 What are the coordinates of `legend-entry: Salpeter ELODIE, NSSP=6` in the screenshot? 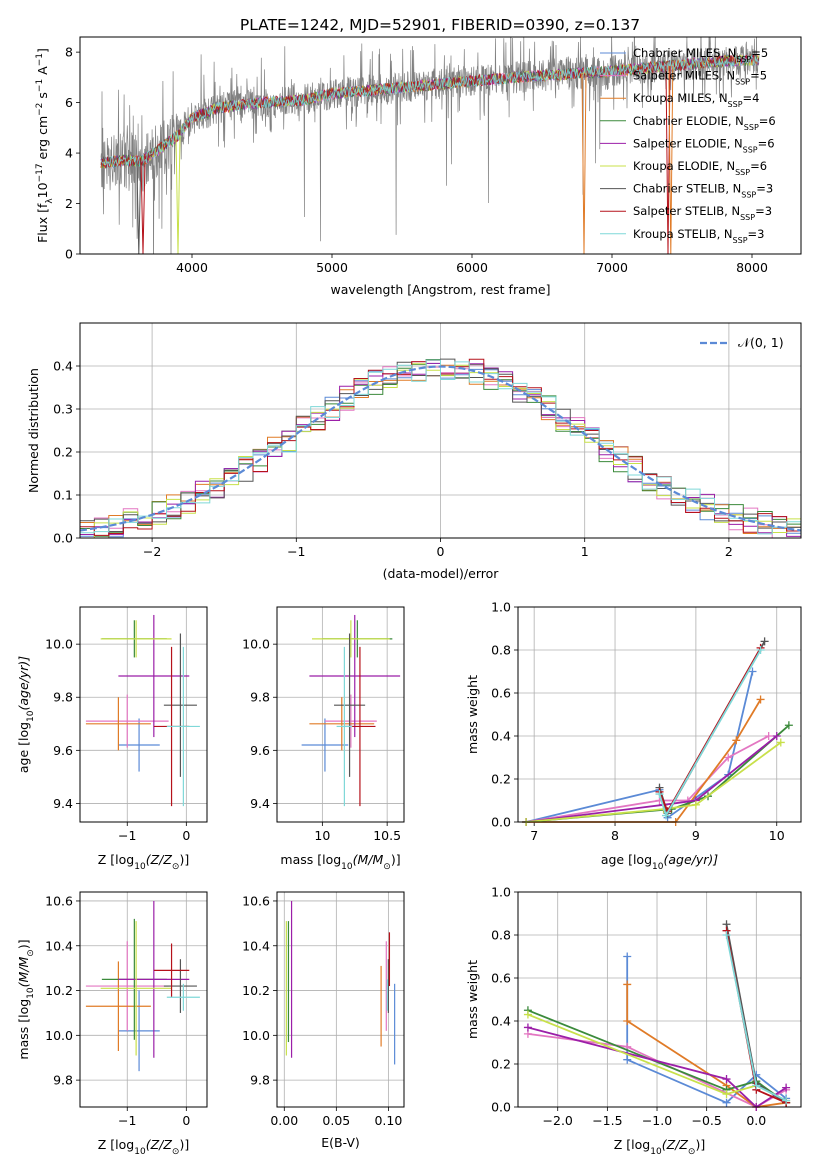 It's located at (704, 145).